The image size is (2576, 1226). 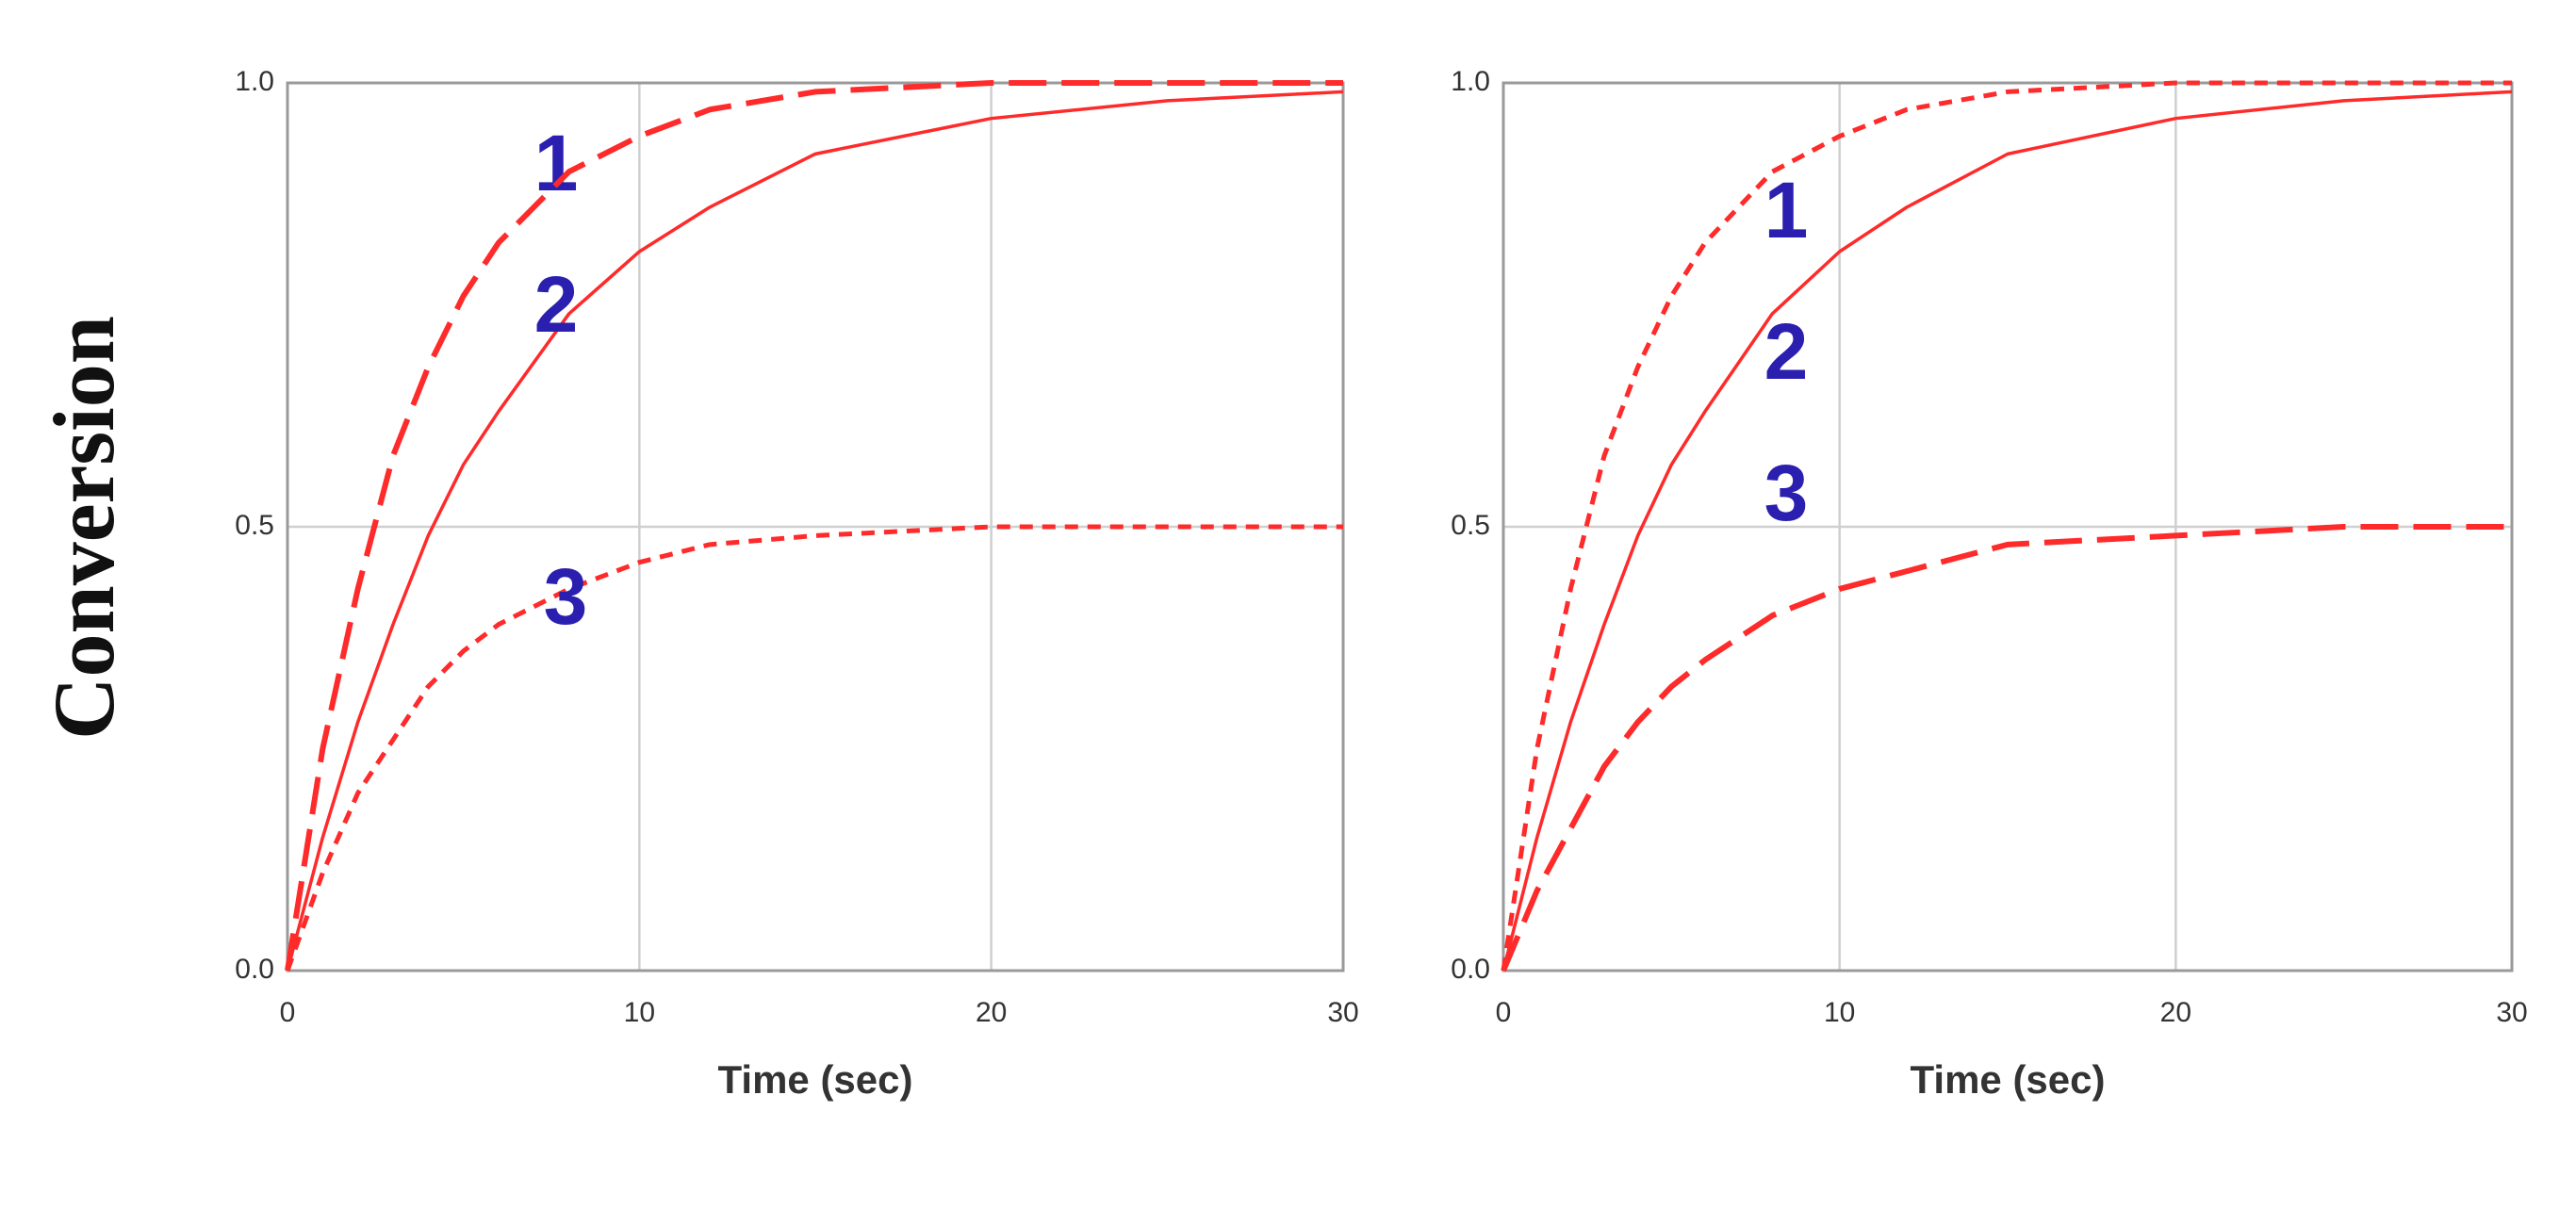 What do you see at coordinates (2006, 748) in the screenshot?
I see `line-series` at bounding box center [2006, 748].